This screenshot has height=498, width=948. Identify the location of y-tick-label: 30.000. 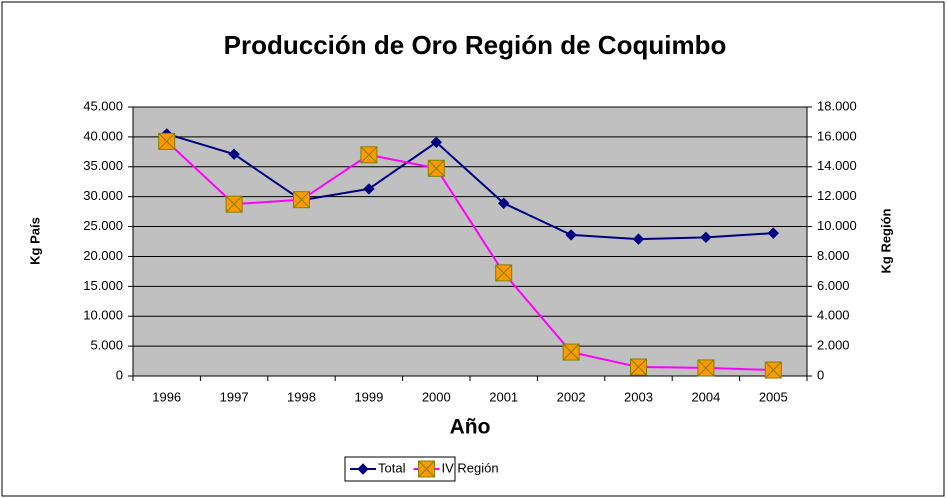
(103, 195).